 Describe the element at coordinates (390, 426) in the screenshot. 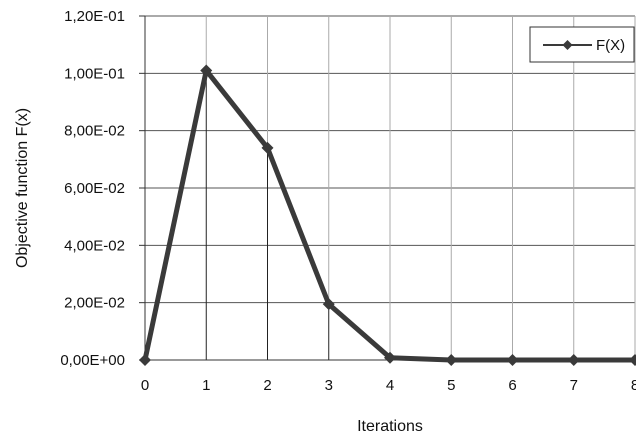

I see `x-axis-title: Iterations` at that location.